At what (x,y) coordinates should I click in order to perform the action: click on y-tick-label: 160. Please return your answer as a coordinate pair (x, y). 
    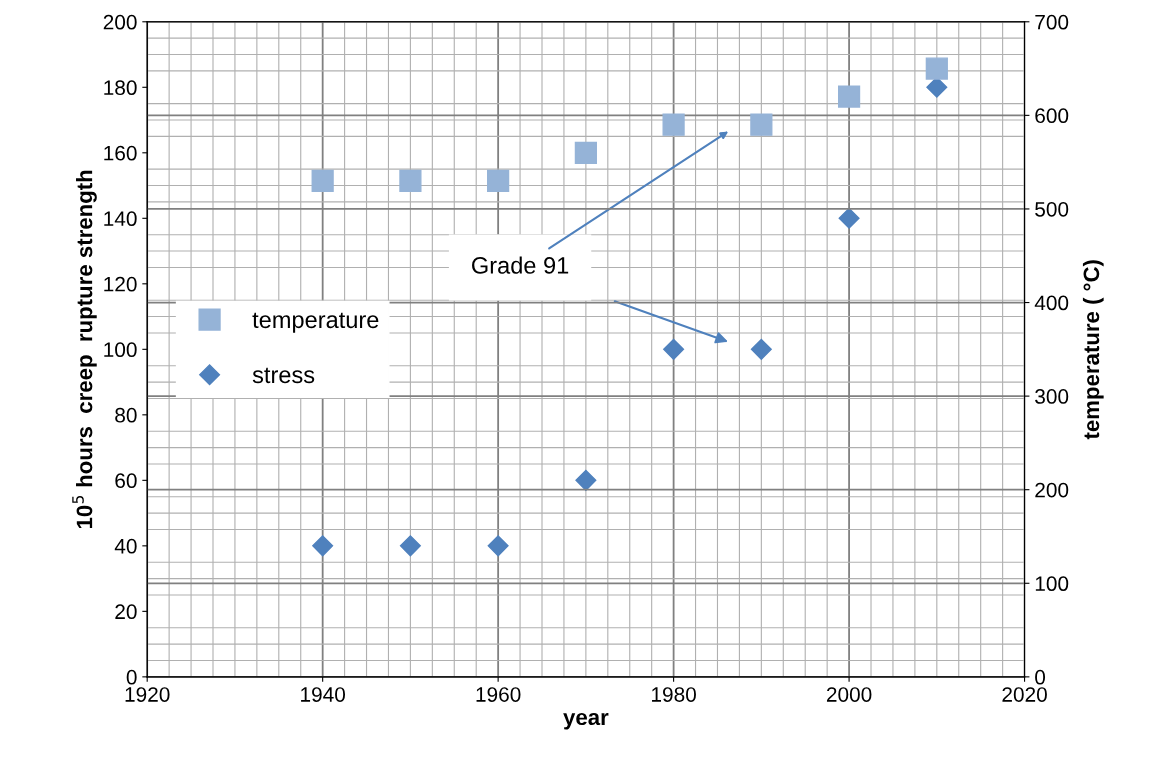
    Looking at the image, I should click on (120, 153).